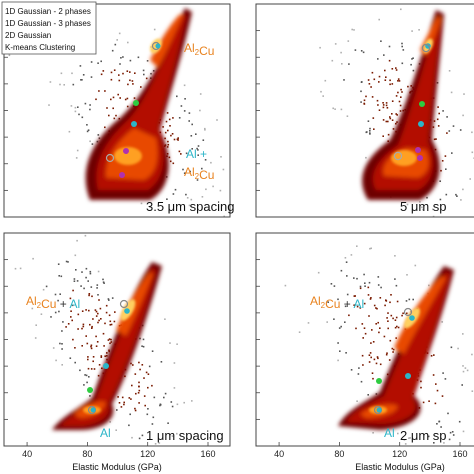 This screenshot has height=474, width=474. Describe the element at coordinates (422, 104) in the screenshot. I see `marker-2d` at that location.